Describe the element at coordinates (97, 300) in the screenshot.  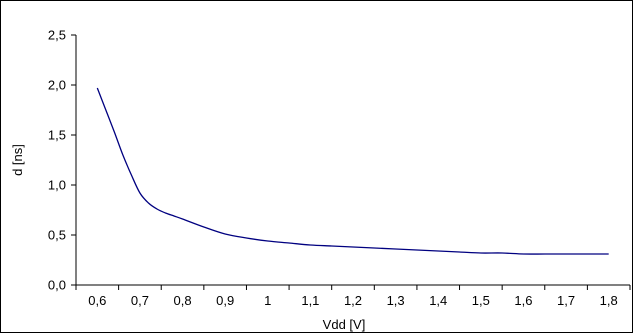
I see `x-tick-label: 0,6` at that location.